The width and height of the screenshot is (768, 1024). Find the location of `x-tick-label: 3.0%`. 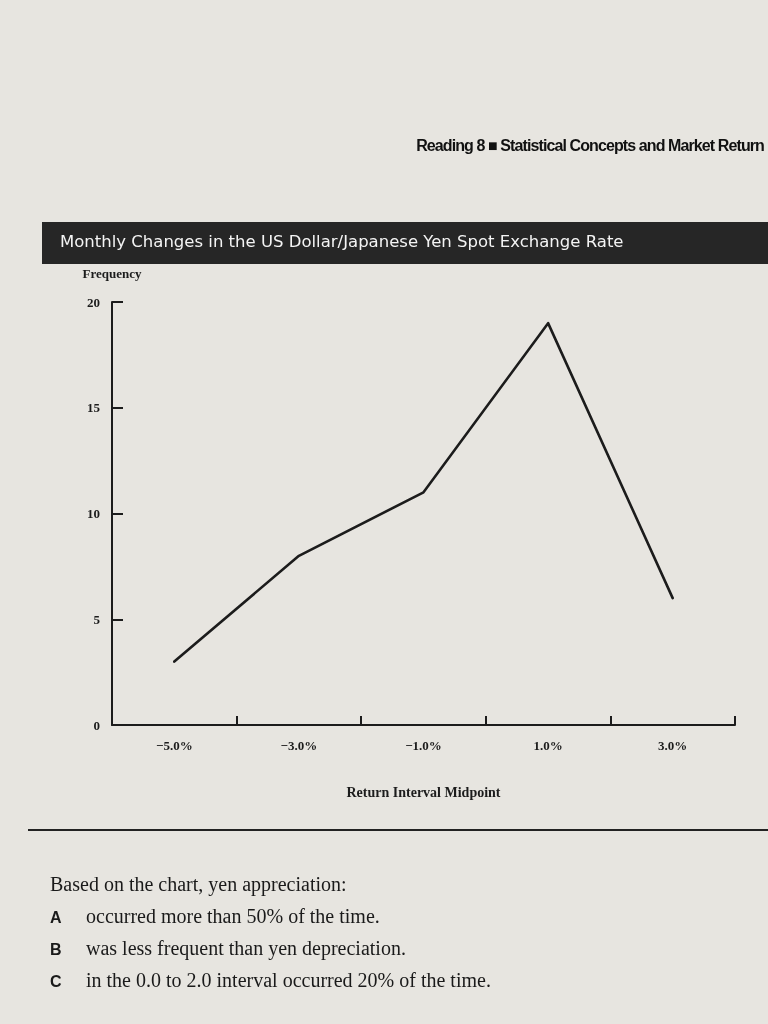

x-tick-label: 3.0% is located at coordinates (673, 745).